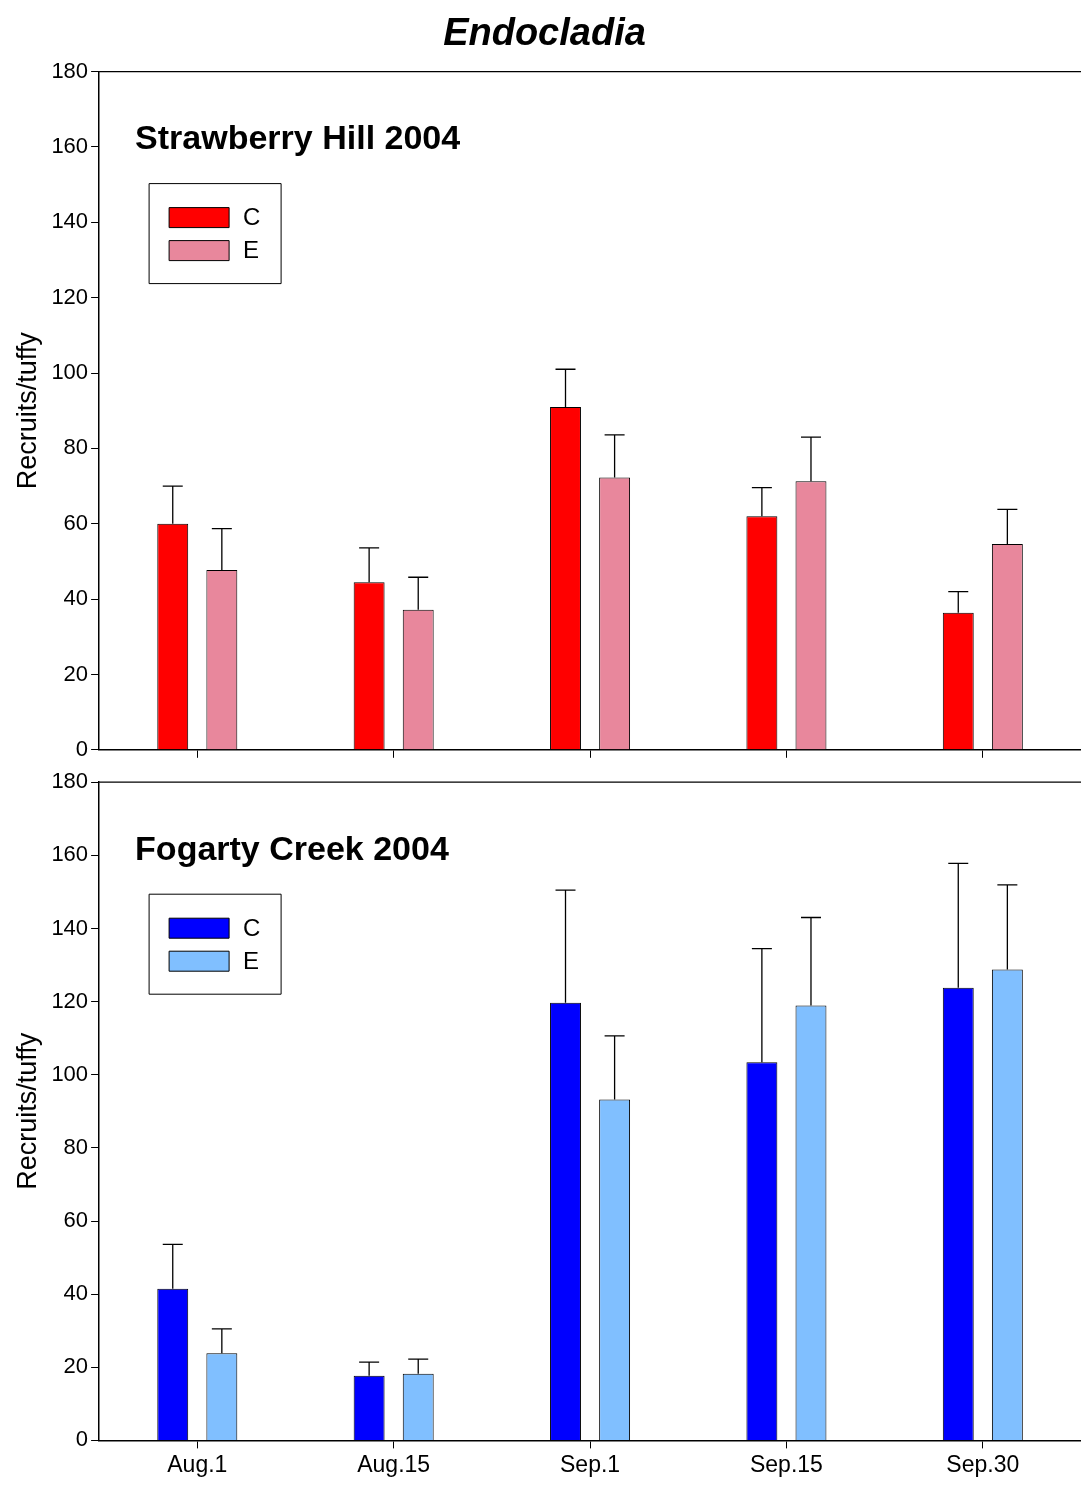  I want to click on x-tick-label: Sep.30, so click(983, 1463).